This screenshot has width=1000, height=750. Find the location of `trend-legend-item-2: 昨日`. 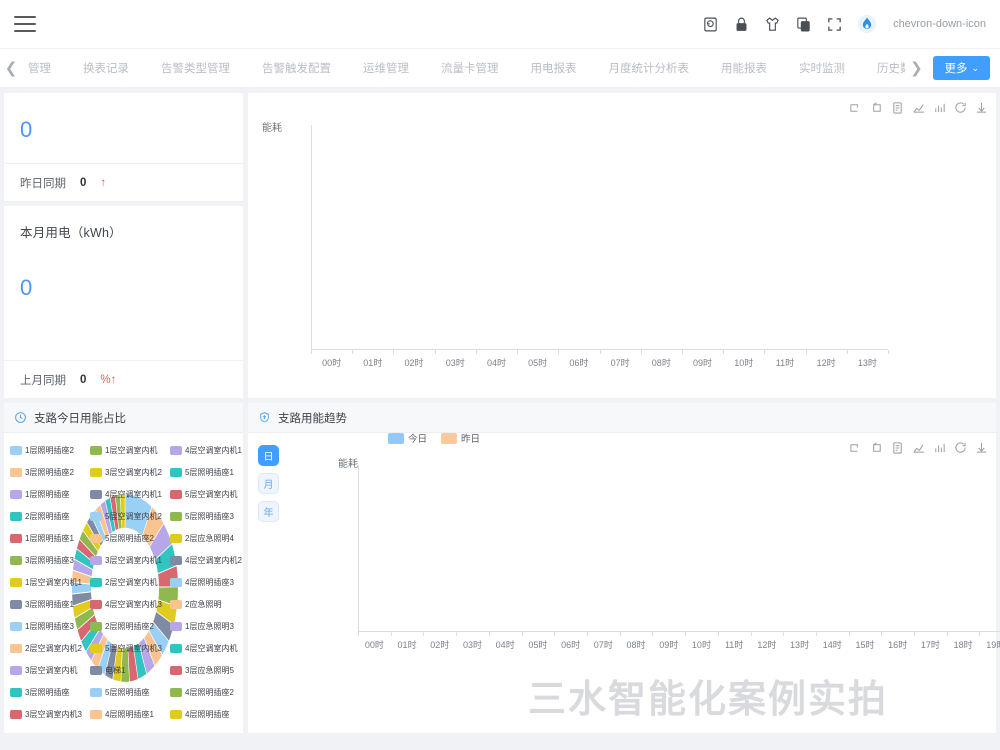

trend-legend-item-2: 昨日 is located at coordinates (460, 438).